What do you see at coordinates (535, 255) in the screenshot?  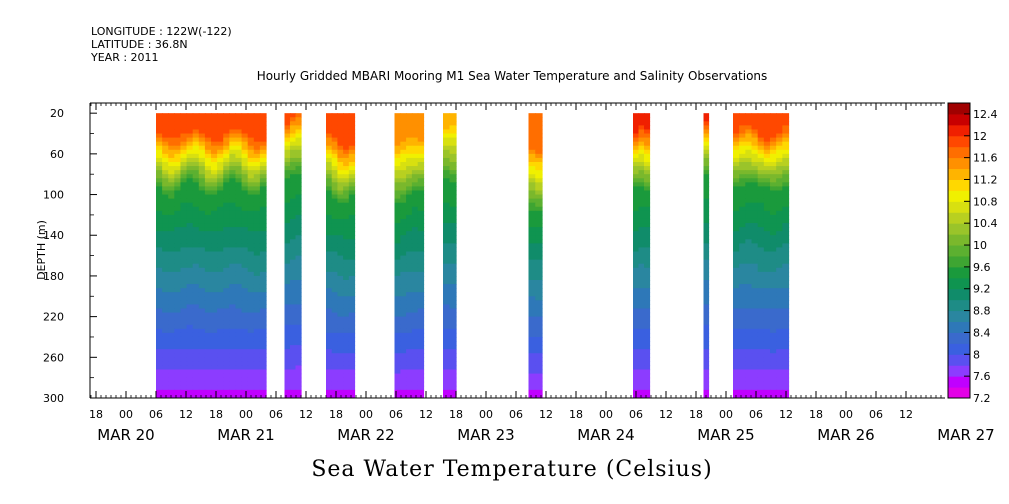 I see `data-segment` at bounding box center [535, 255].